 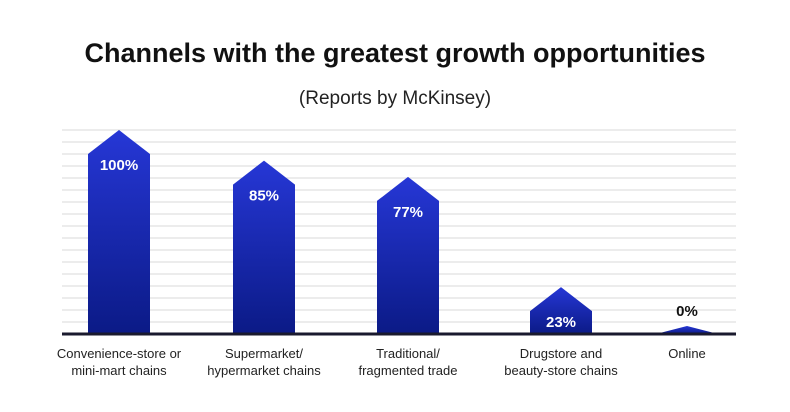 I want to click on data-label: 0%, so click(x=687, y=311).